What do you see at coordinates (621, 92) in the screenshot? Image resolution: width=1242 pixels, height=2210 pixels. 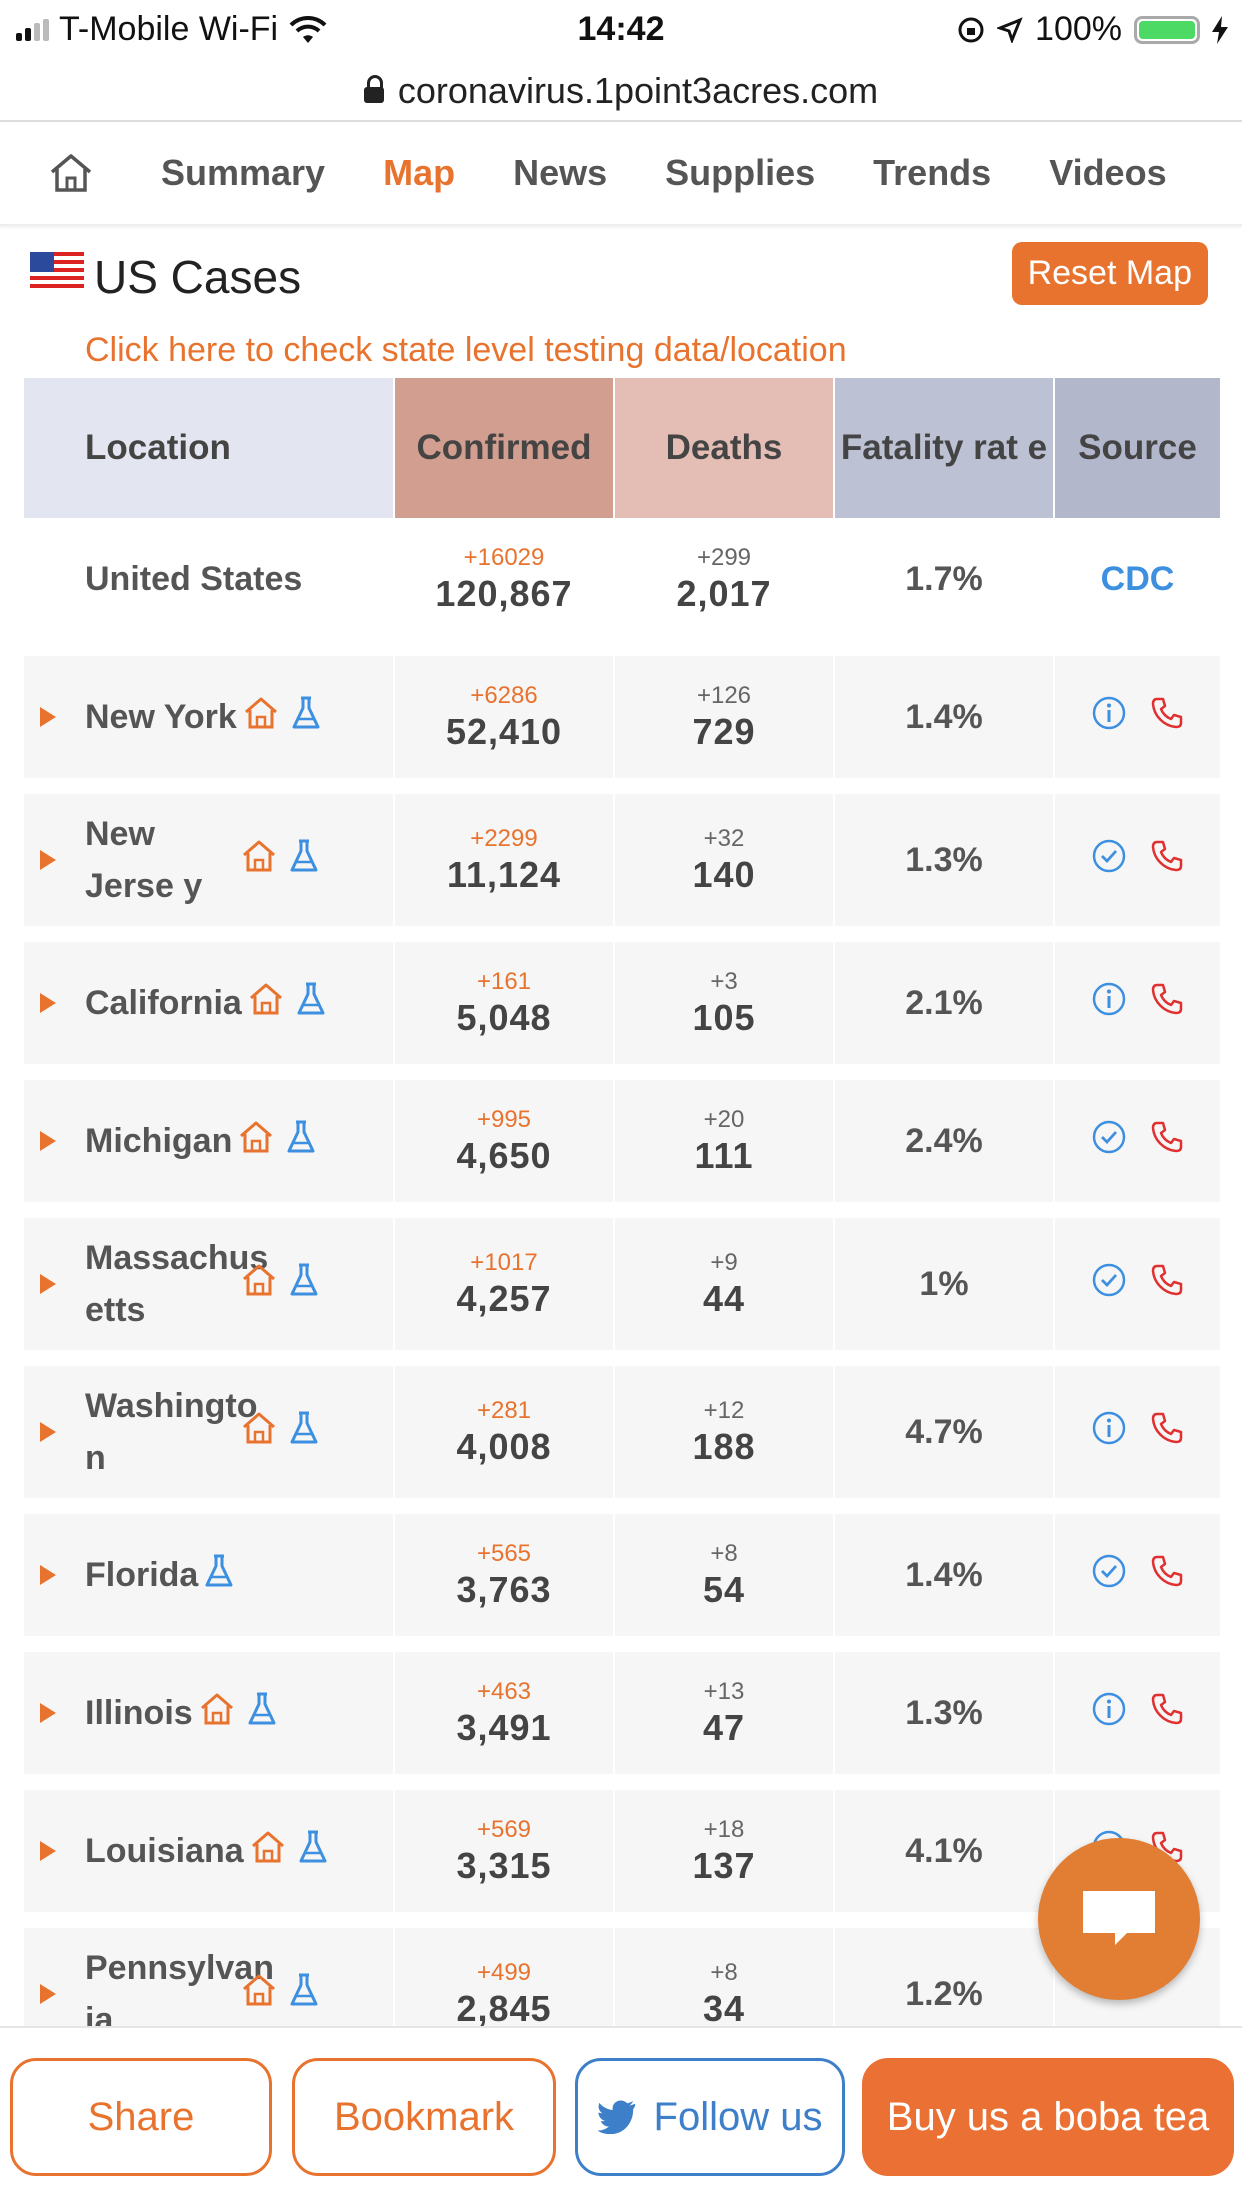 I see `url-bar: coronavirus.1point3acres.com` at bounding box center [621, 92].